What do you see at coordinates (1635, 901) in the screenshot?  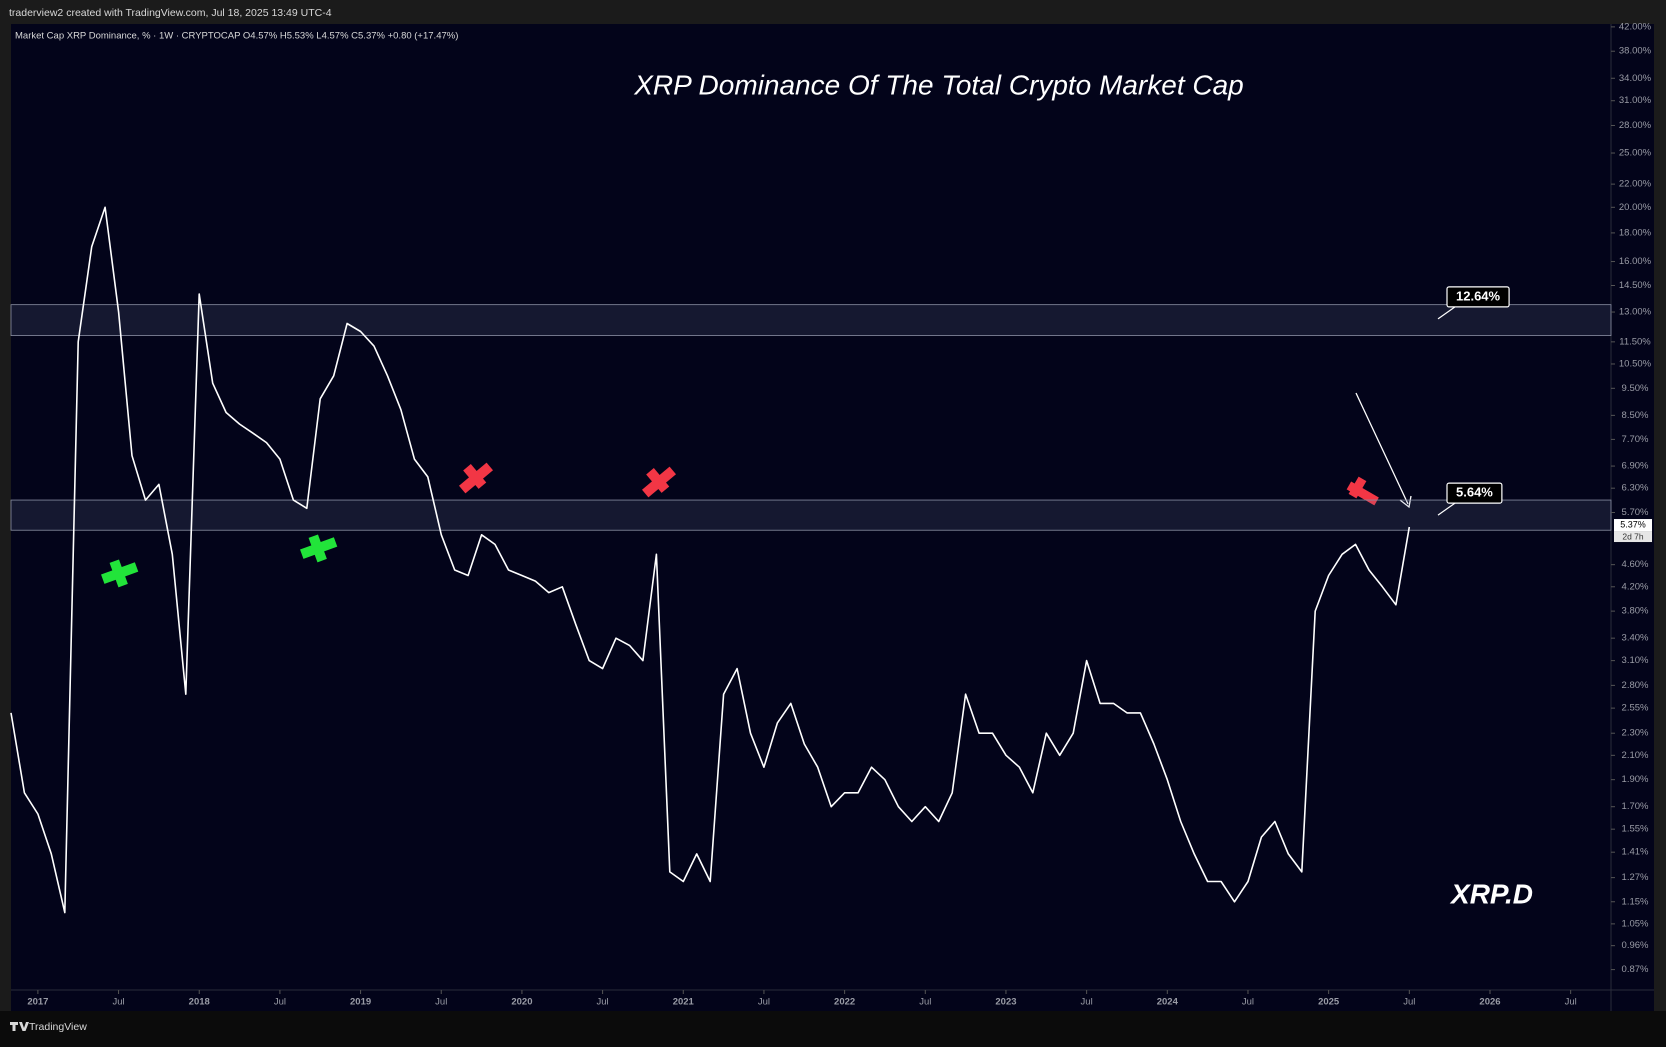 I see `y-tick-label: 1.15%` at bounding box center [1635, 901].